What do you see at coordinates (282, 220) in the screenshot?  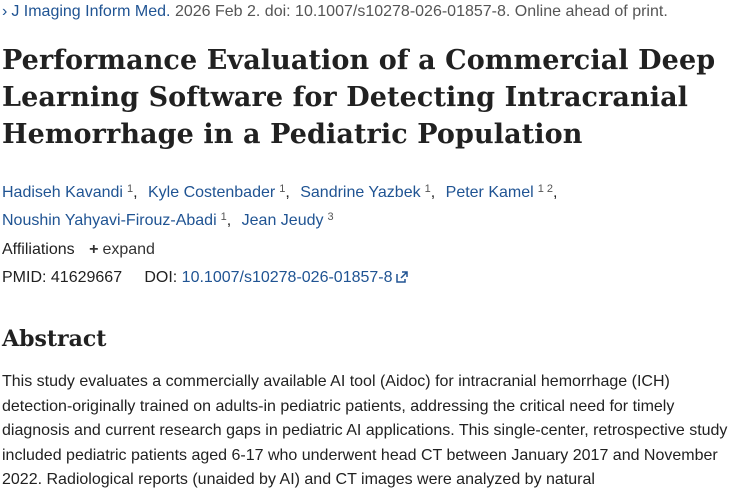 I see `author-link: Jean Jeudy` at bounding box center [282, 220].